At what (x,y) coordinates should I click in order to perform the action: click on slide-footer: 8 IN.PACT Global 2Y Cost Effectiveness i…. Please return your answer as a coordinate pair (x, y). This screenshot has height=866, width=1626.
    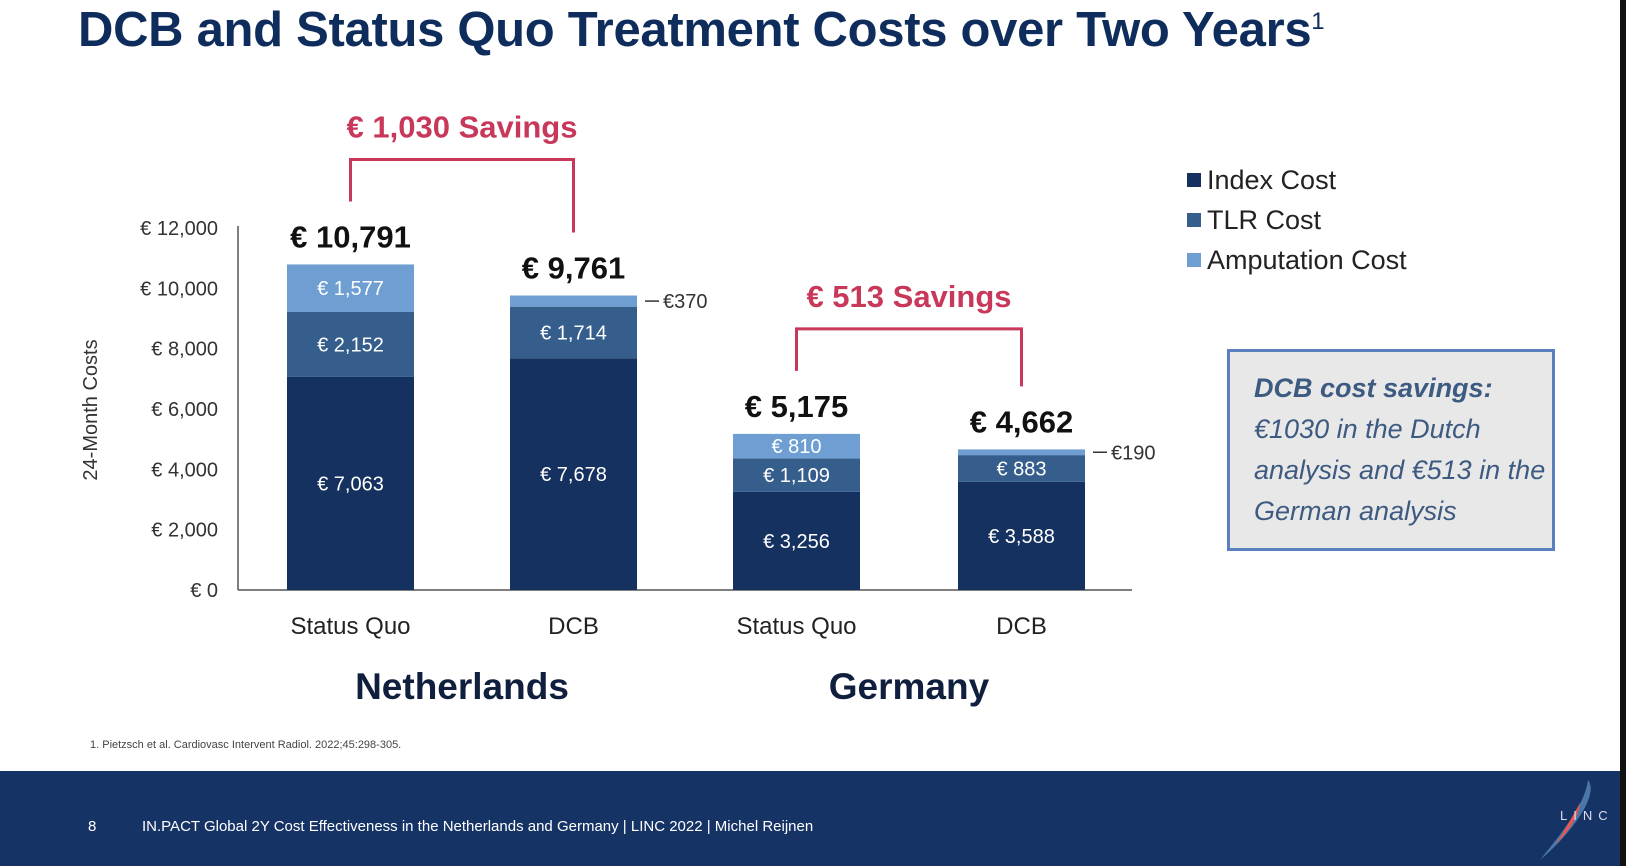
    Looking at the image, I should click on (810, 818).